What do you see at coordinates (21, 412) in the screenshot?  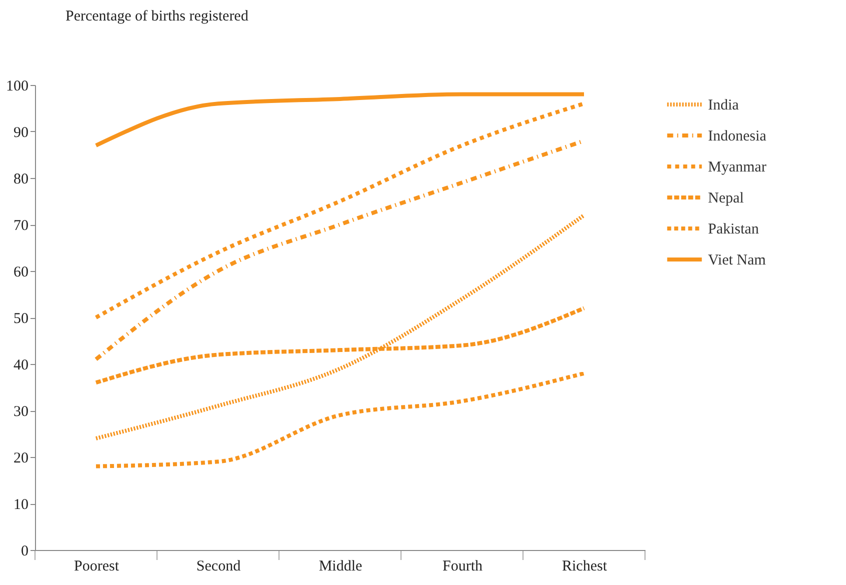 I see `y-tick-label: 30` at bounding box center [21, 412].